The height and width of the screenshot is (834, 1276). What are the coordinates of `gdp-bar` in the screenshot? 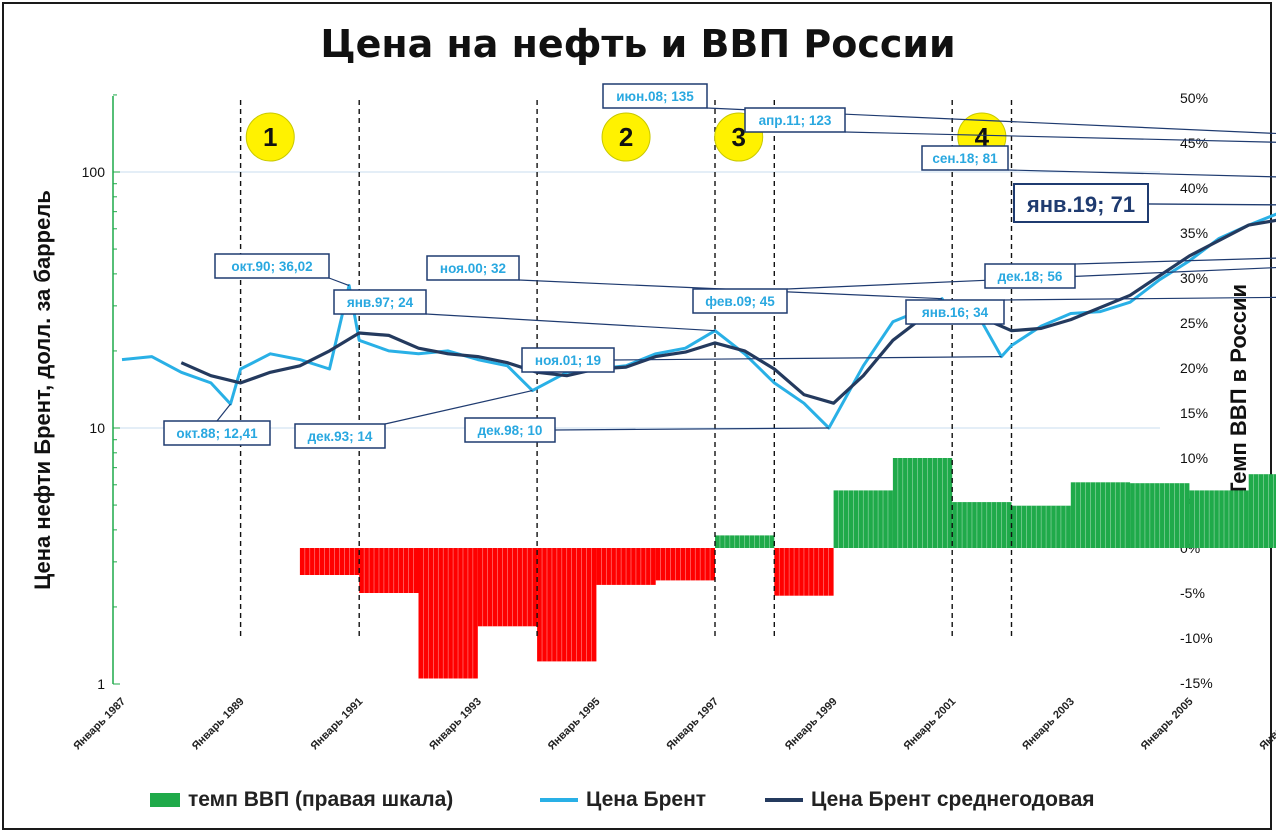 It's located at (1262, 511).